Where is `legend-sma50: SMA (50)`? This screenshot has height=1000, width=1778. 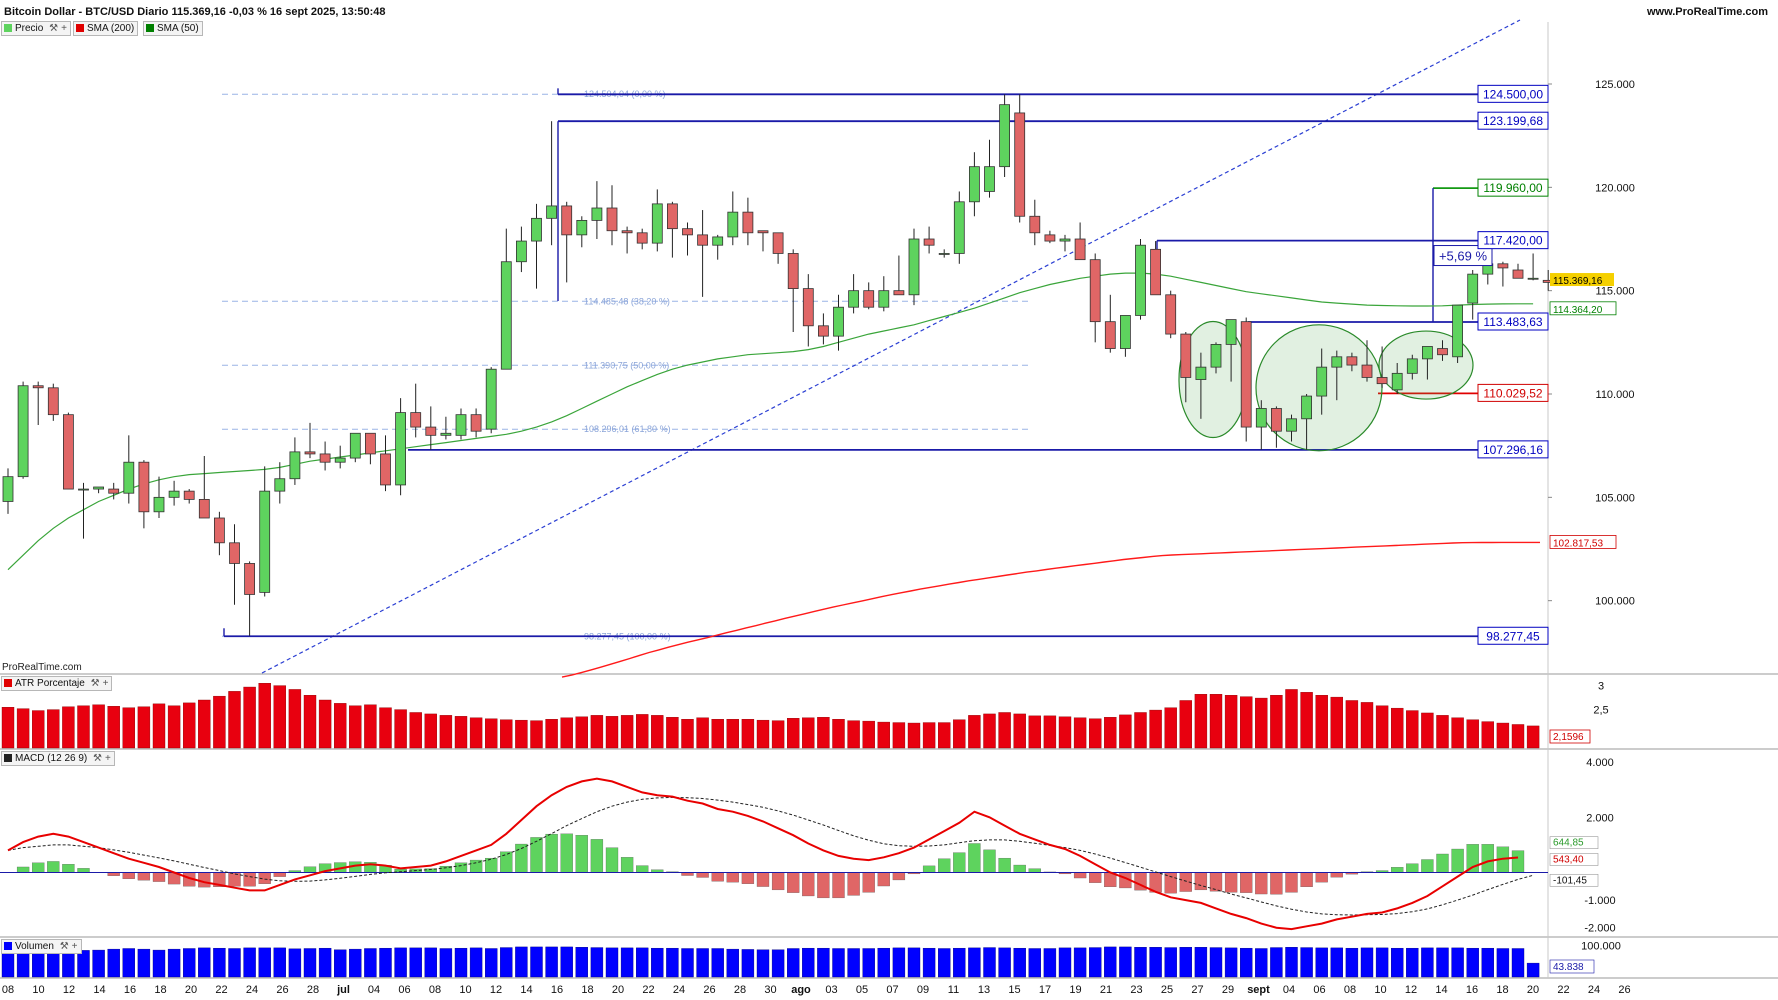 legend-sma50: SMA (50) is located at coordinates (173, 28).